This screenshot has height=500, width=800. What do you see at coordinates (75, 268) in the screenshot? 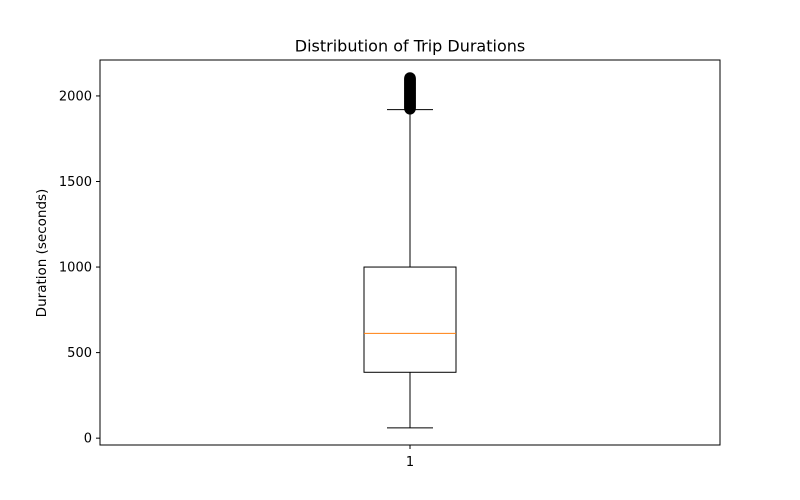
I see `y-tick-label: 1000` at bounding box center [75, 268].